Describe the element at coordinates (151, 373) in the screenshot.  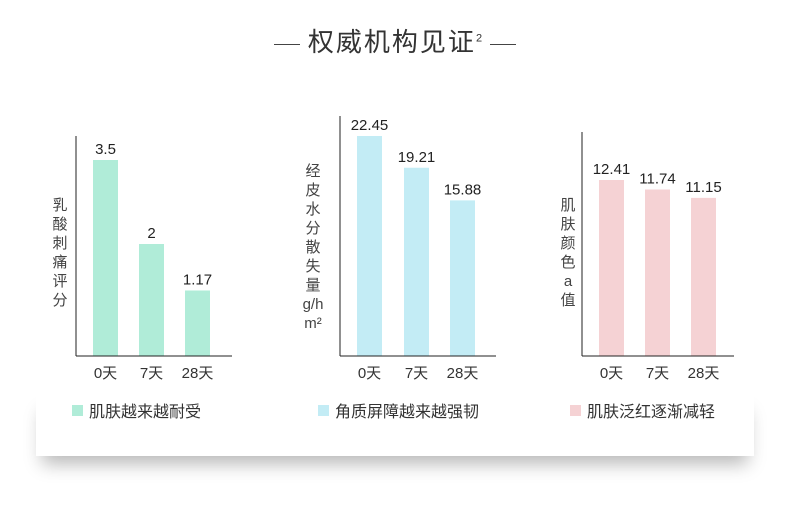
I see `category-label-1-2: 7天` at that location.